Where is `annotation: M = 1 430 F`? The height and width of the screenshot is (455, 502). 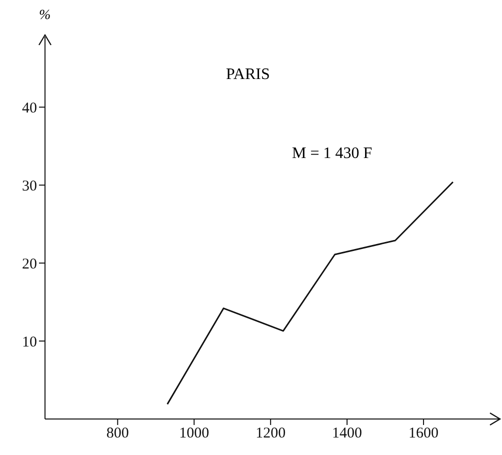 annotation: M = 1 430 F is located at coordinates (332, 154).